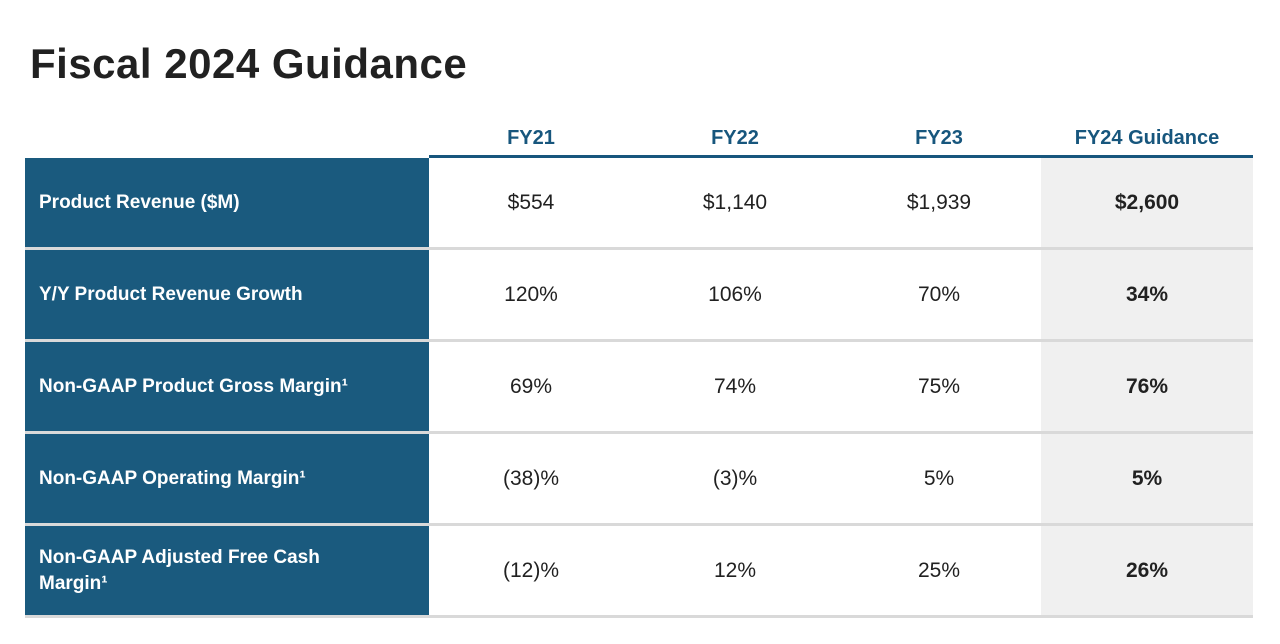 The image size is (1280, 644). Describe the element at coordinates (1147, 478) in the screenshot. I see `value-cell-fy24-guidance: 5%` at that location.